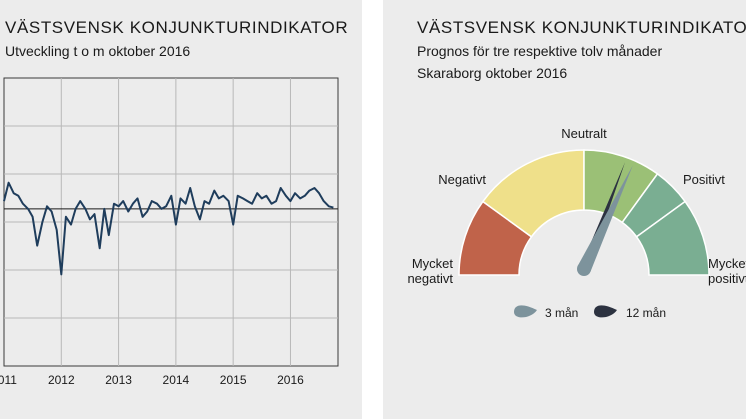 The height and width of the screenshot is (419, 746). Describe the element at coordinates (581, 27) in the screenshot. I see `gauge-title: VÄSTSVENSK KONJUNKTURINDIKATOR` at that location.